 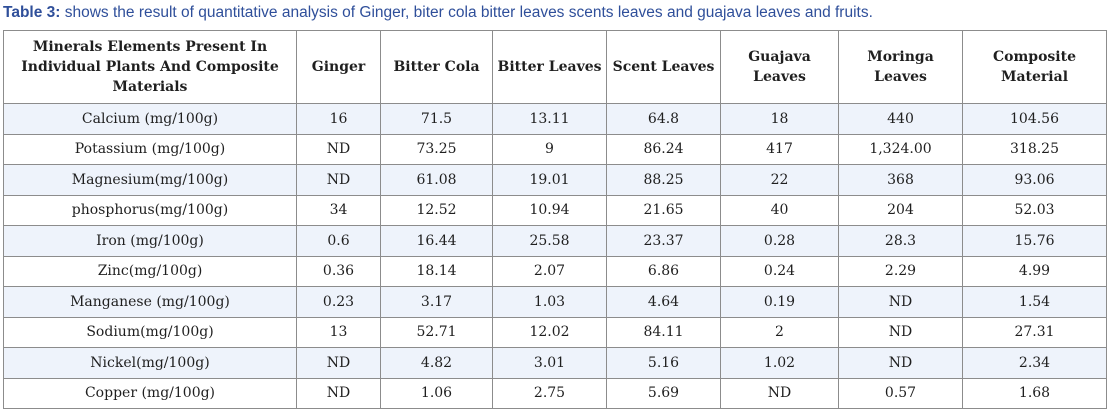 I want to click on table-row: Sodium(mg/100g) 13 52.71 12.02 84.11 2 ND 27.31, so click(x=555, y=332).